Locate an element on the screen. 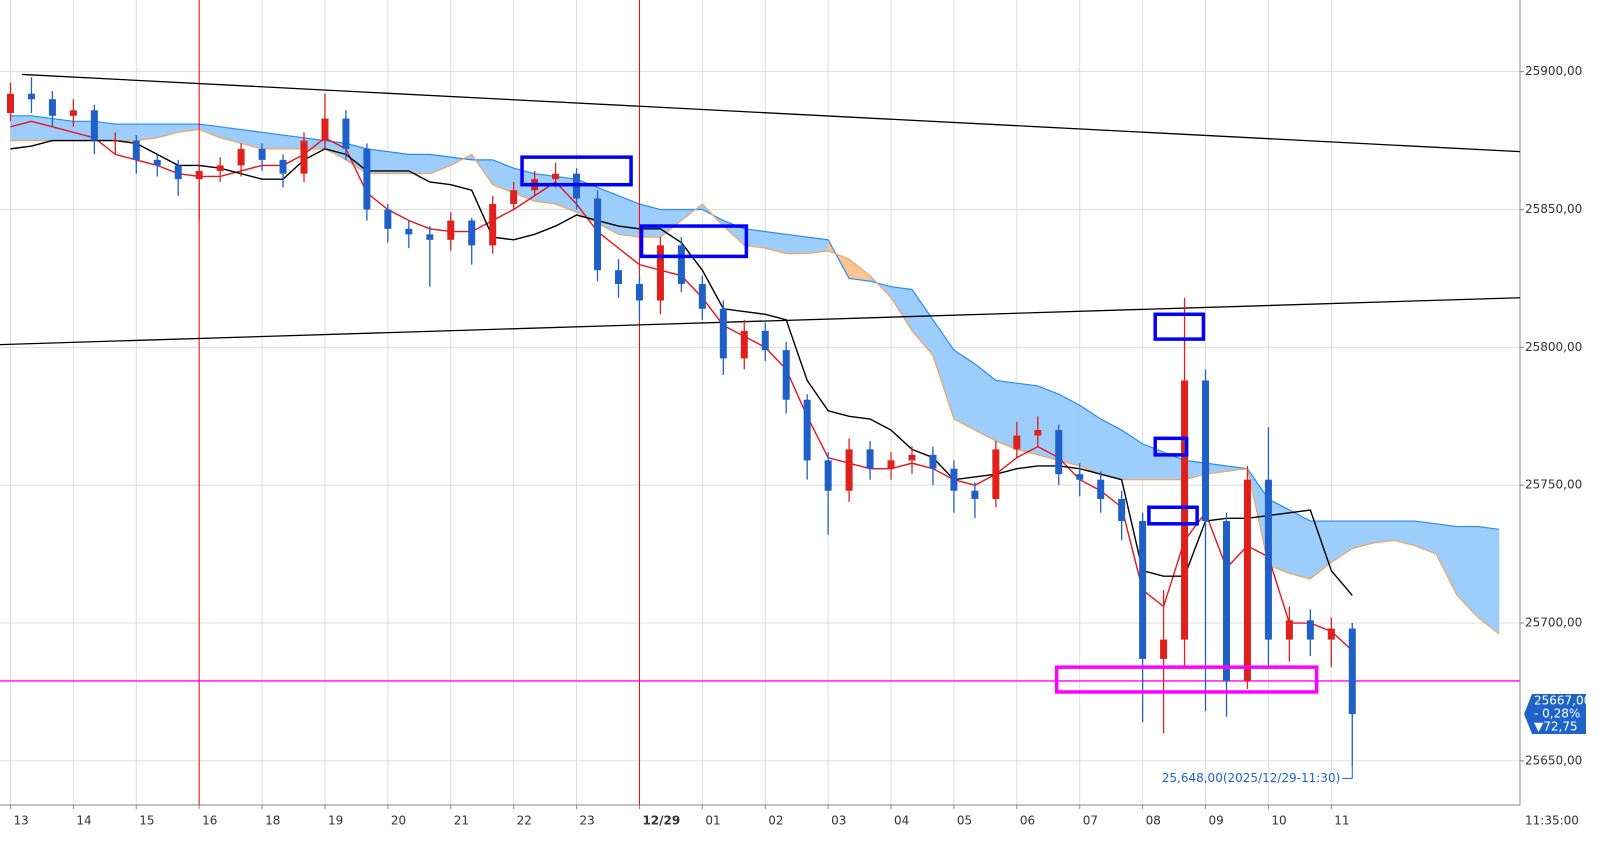 The image size is (1605, 850). x-tick-label: 07 is located at coordinates (1090, 821).